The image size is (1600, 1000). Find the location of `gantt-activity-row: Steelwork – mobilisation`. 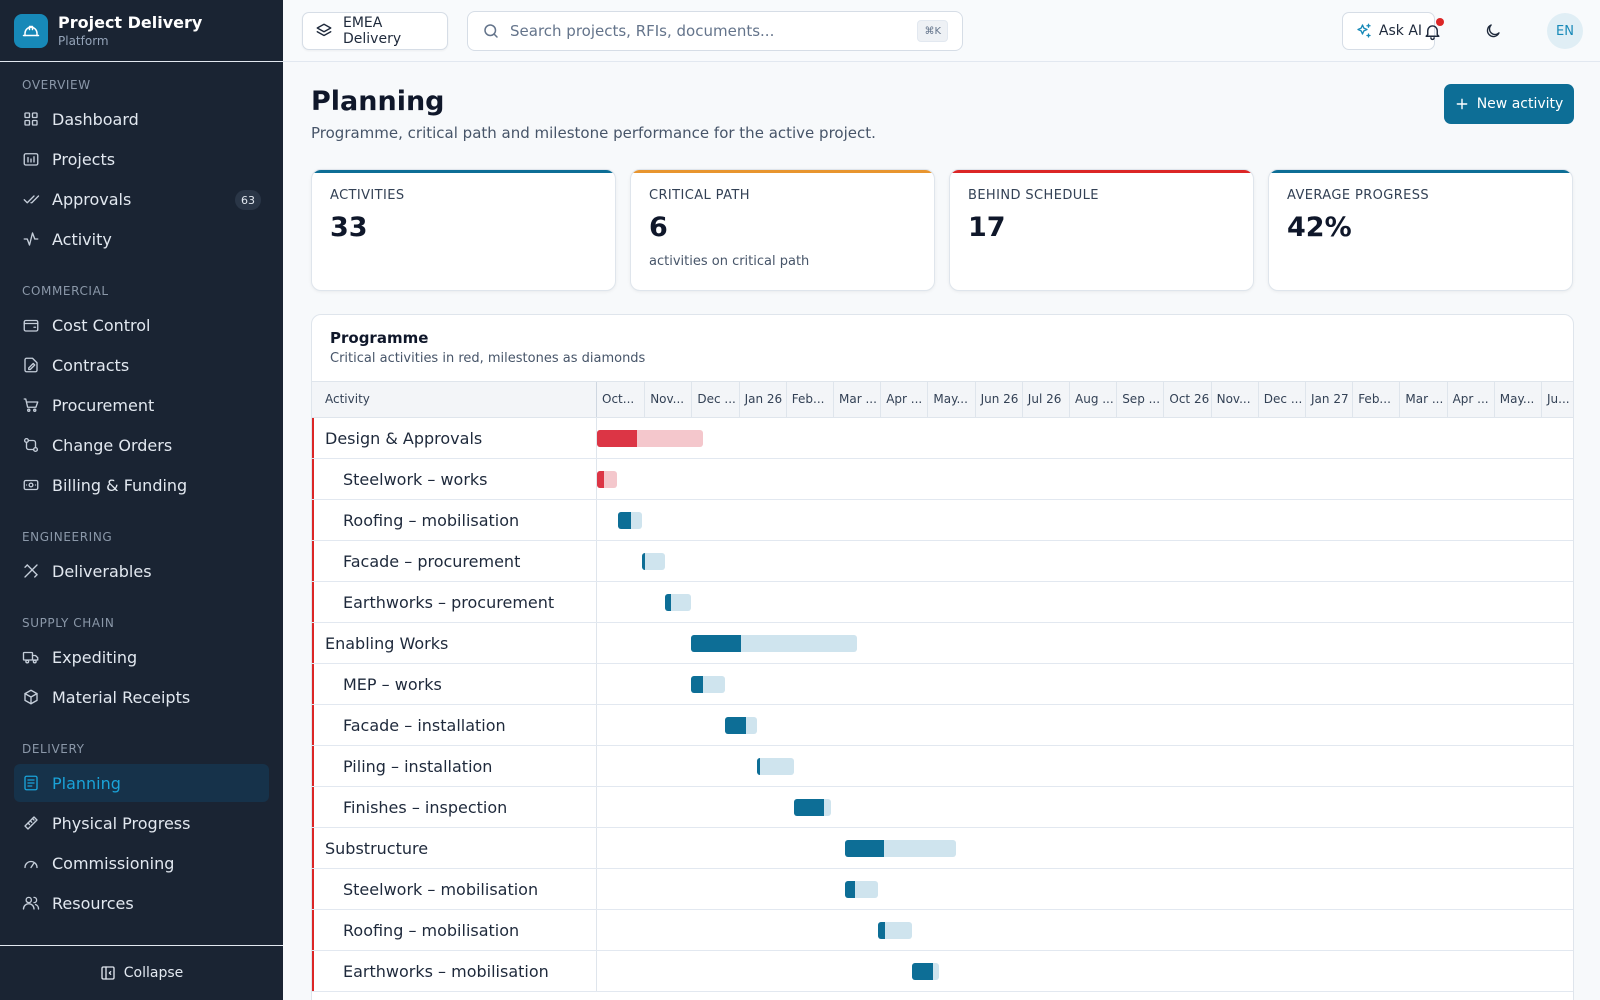

gantt-activity-row: Steelwork – mobilisation is located at coordinates (942, 889).